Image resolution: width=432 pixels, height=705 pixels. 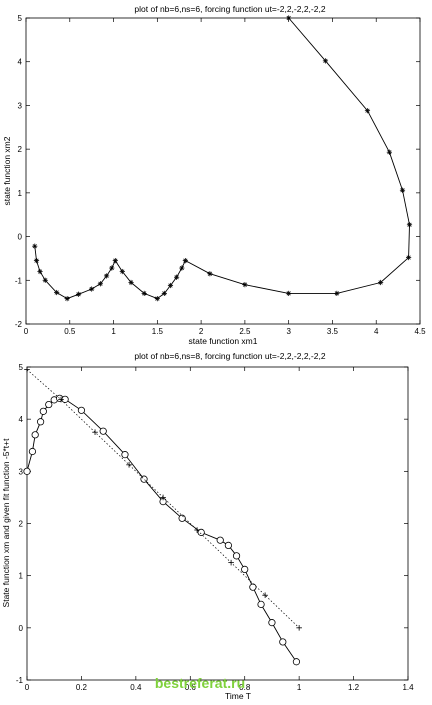 What do you see at coordinates (200, 683) in the screenshot?
I see `watermark-text: bestreferat.ru` at bounding box center [200, 683].